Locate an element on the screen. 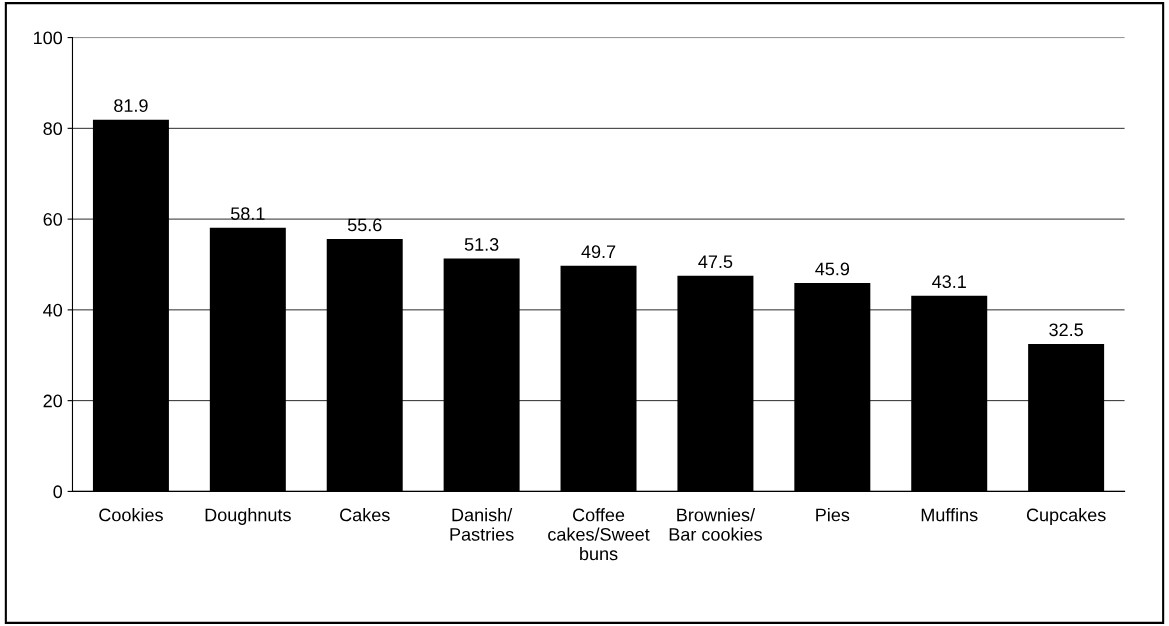  x-tick-label: Brownies/ Bar cookies is located at coordinates (715, 524).